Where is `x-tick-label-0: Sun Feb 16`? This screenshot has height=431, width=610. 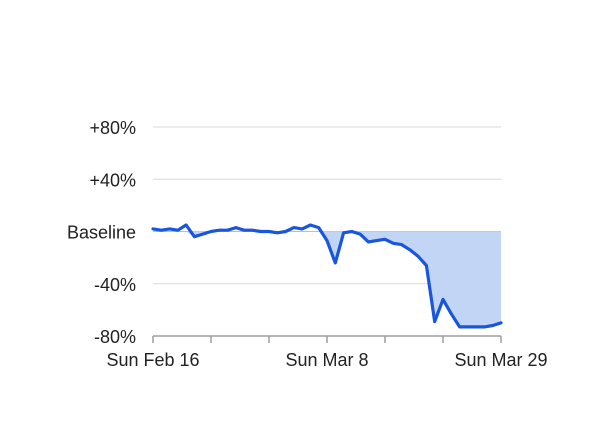 x-tick-label-0: Sun Feb 16 is located at coordinates (152, 360).